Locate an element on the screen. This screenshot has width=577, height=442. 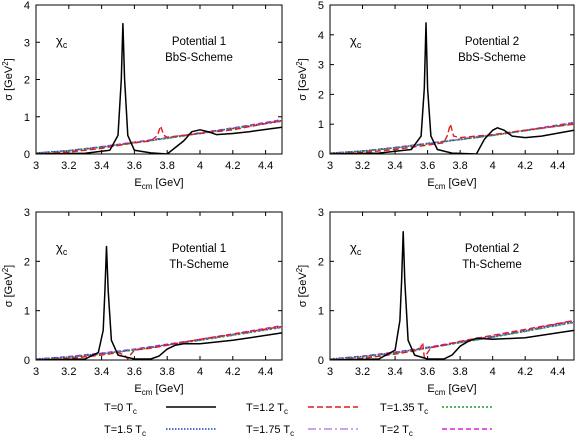
legend-label: T=1.5 Tc is located at coordinates (125, 431).